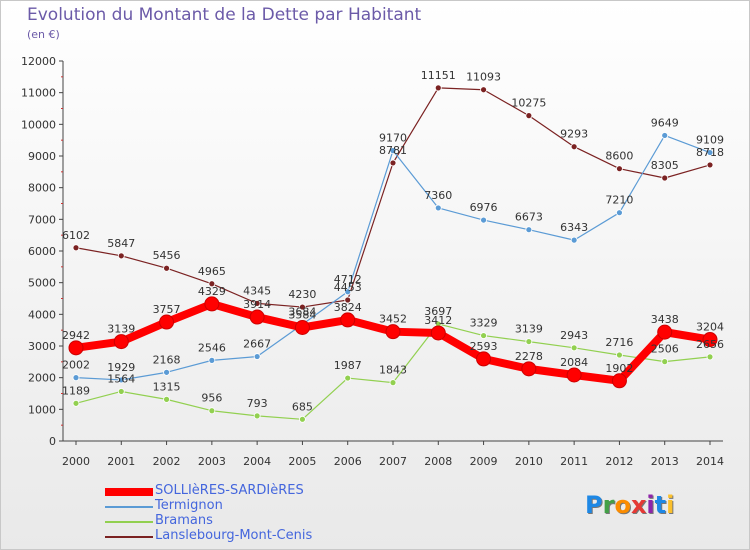  I want to click on logo-letter: r, so click(608, 505).